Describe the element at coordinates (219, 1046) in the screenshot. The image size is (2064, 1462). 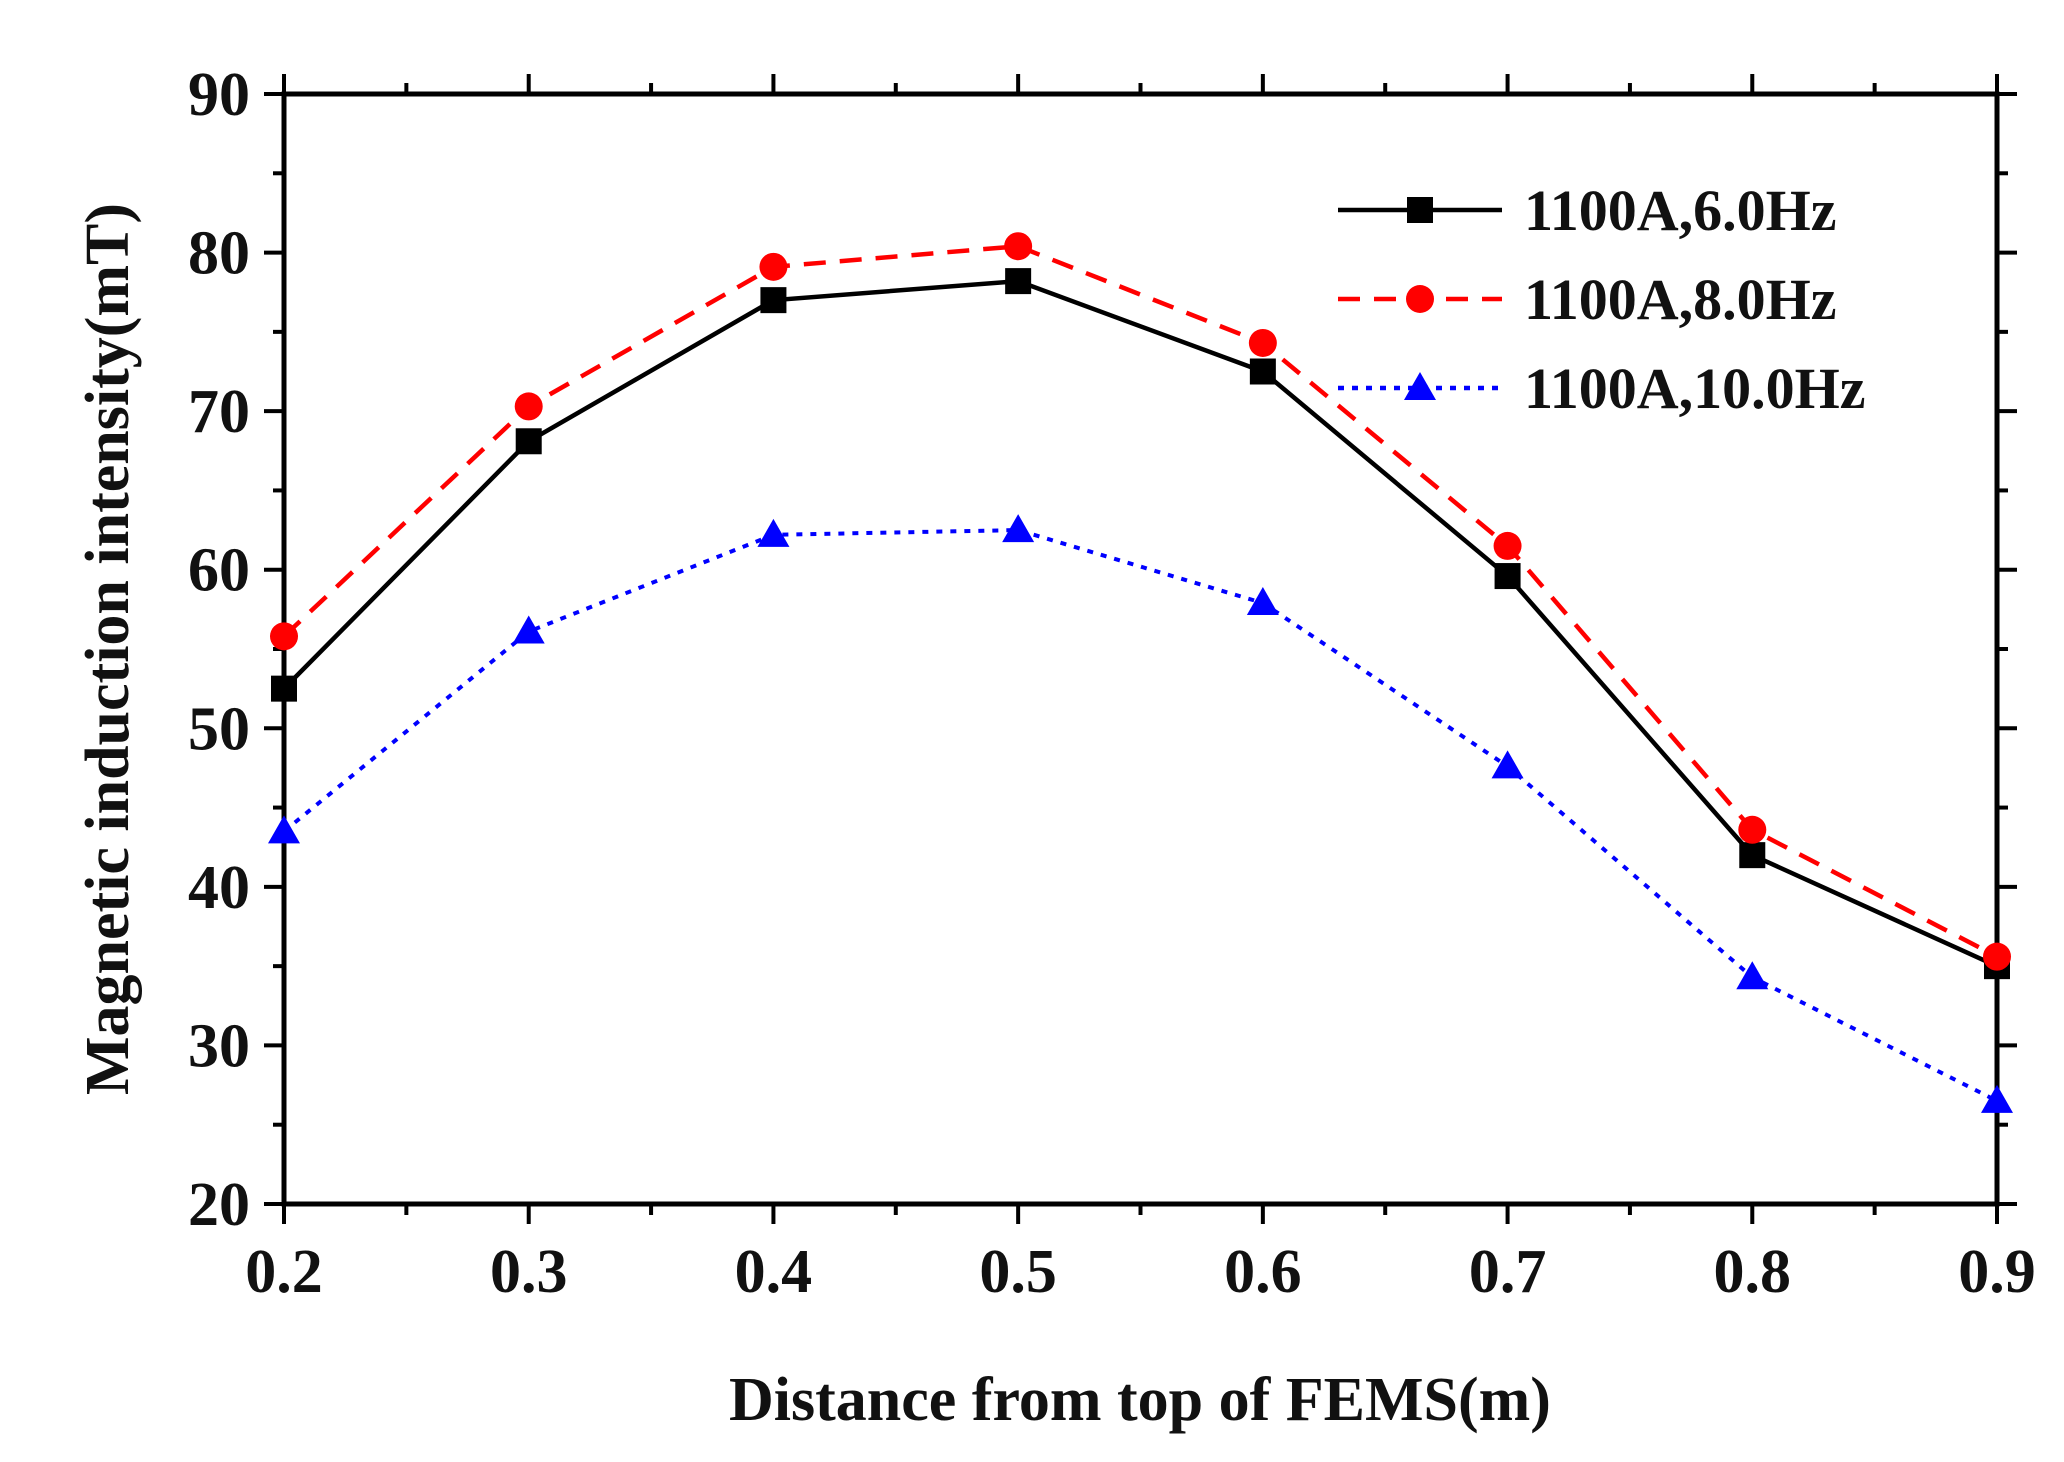
I see `y-tick-label: 30` at that location.